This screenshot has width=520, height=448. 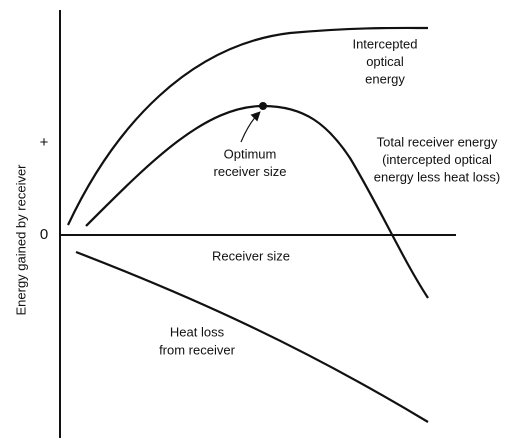 I want to click on x-axis-label: Receiver size, so click(x=251, y=255).